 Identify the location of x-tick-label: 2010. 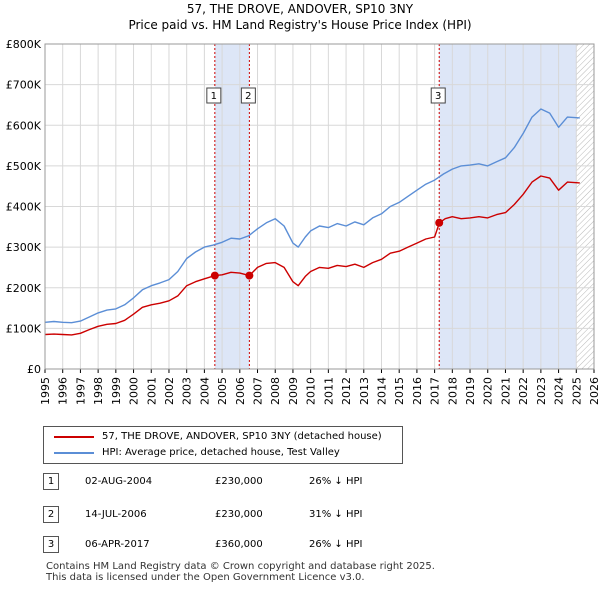
(311, 391).